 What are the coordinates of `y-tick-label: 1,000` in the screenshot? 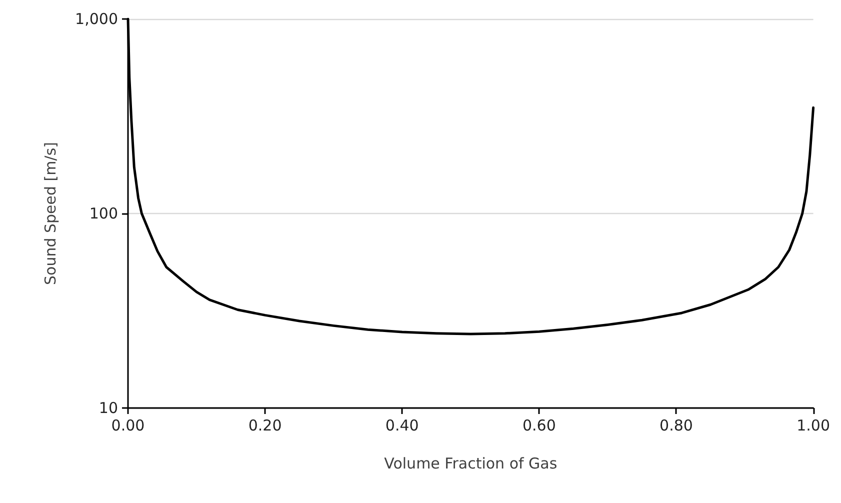 It's located at (96, 19).